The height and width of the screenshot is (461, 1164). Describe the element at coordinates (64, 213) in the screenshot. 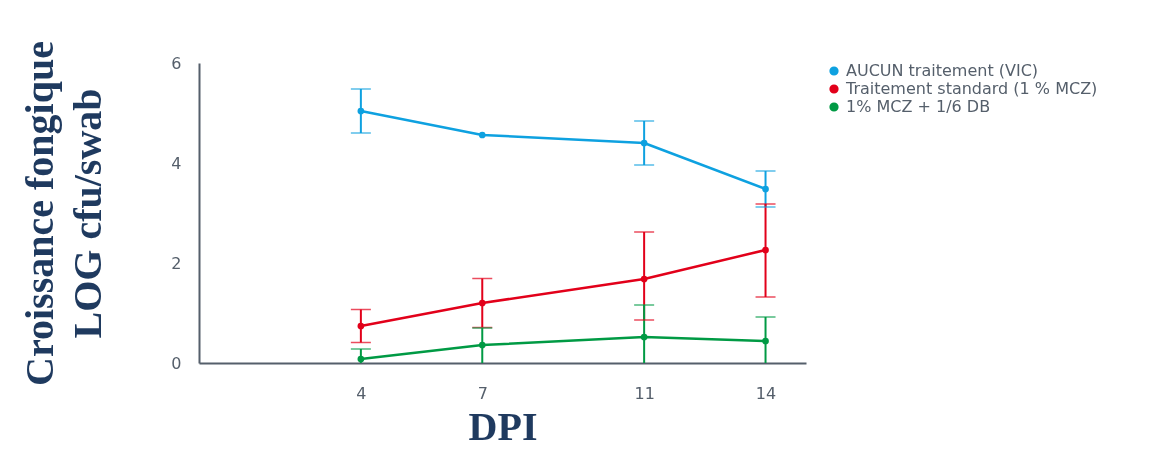

I see `y-axis-title: Croissance fongique LOG cfu/swab` at that location.